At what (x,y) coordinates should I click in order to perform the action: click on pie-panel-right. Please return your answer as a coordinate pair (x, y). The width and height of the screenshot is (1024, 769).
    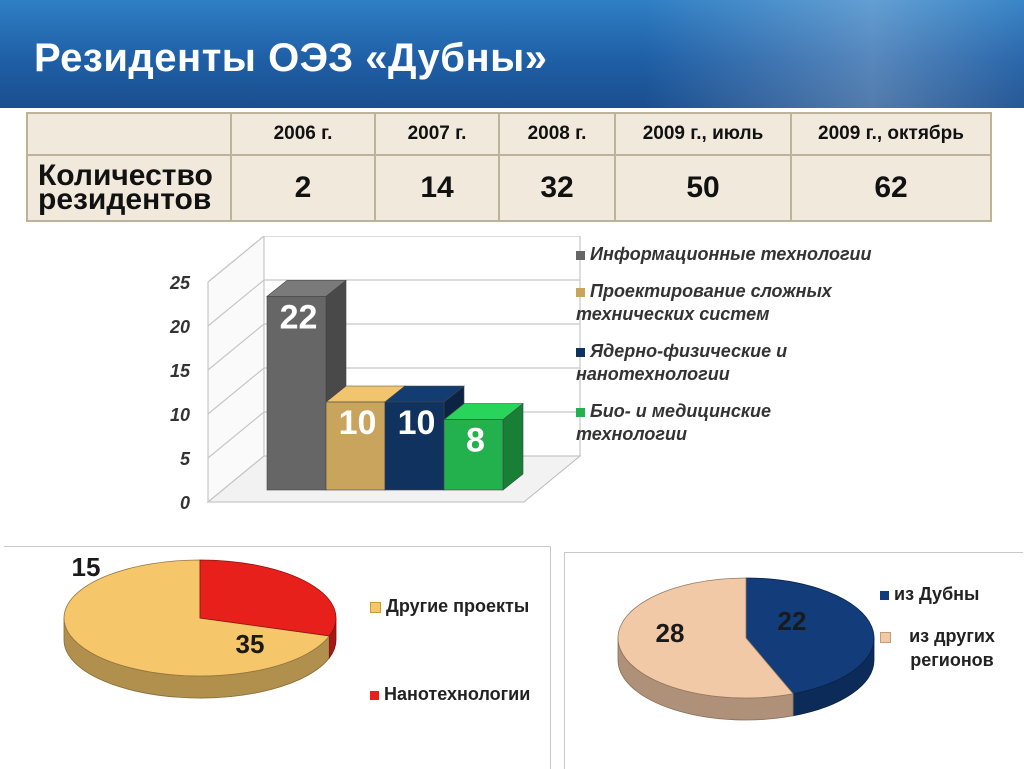
    Looking at the image, I should click on (793, 660).